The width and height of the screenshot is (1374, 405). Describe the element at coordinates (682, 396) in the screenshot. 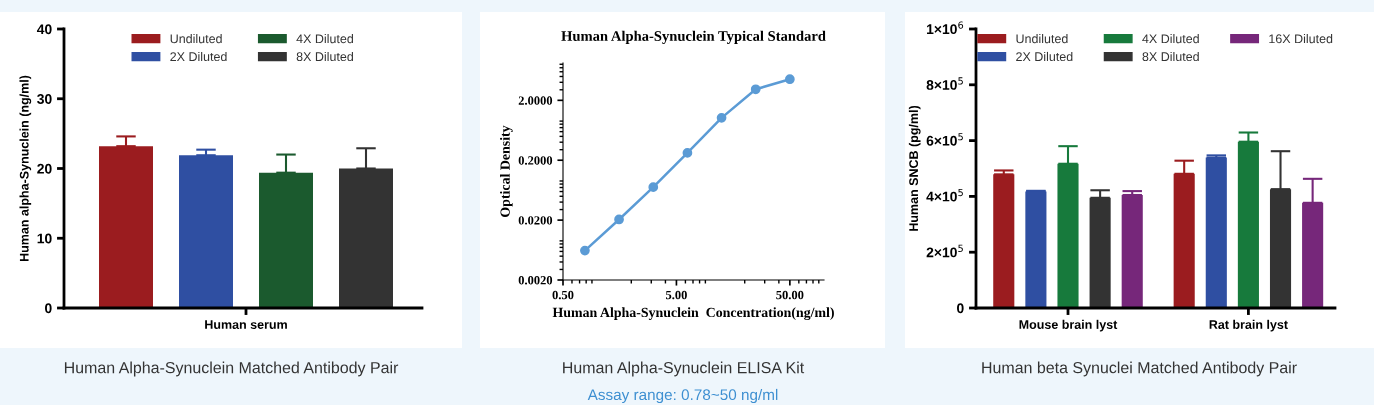

I see `text: Assay range: 0.78~50 ng/ml` at that location.